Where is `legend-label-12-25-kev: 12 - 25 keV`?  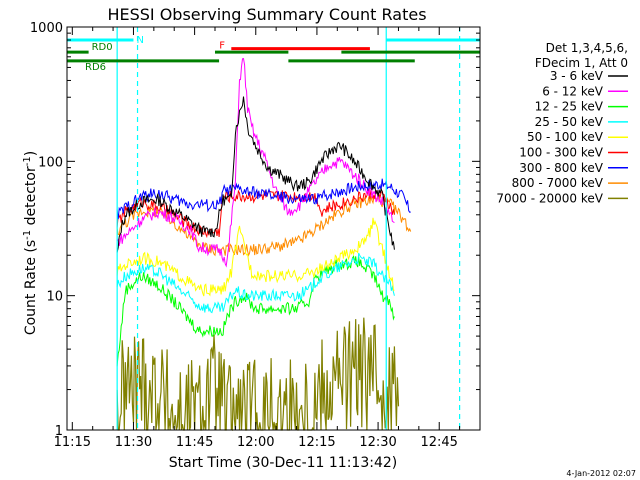
legend-label-12-25-kev: 12 - 25 keV is located at coordinates (569, 107).